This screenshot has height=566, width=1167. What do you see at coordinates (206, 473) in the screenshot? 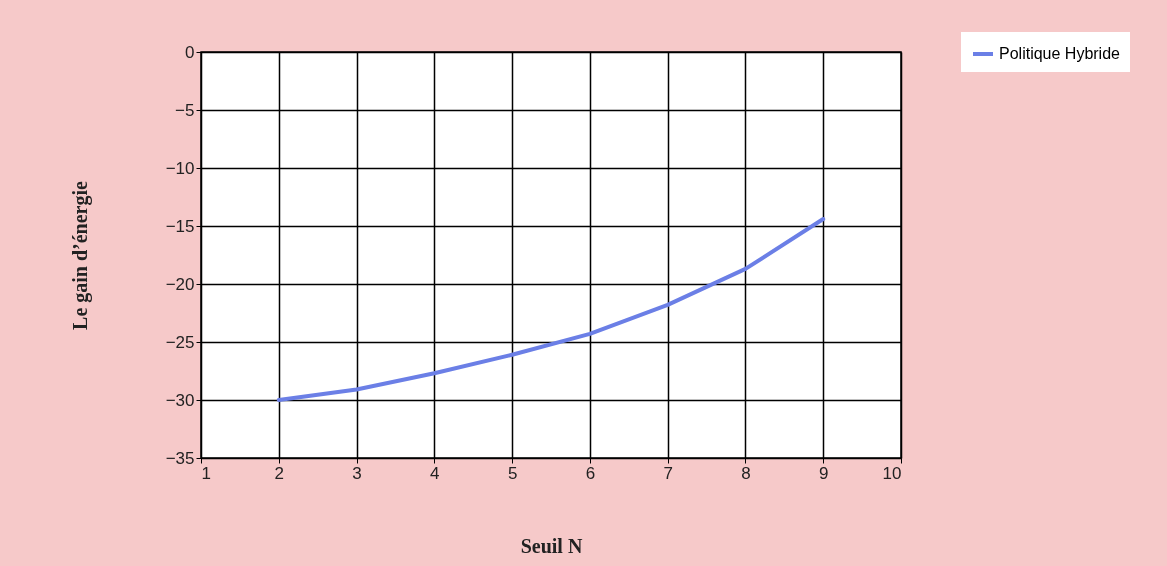
I see `x-tick-label: 1` at bounding box center [206, 473].